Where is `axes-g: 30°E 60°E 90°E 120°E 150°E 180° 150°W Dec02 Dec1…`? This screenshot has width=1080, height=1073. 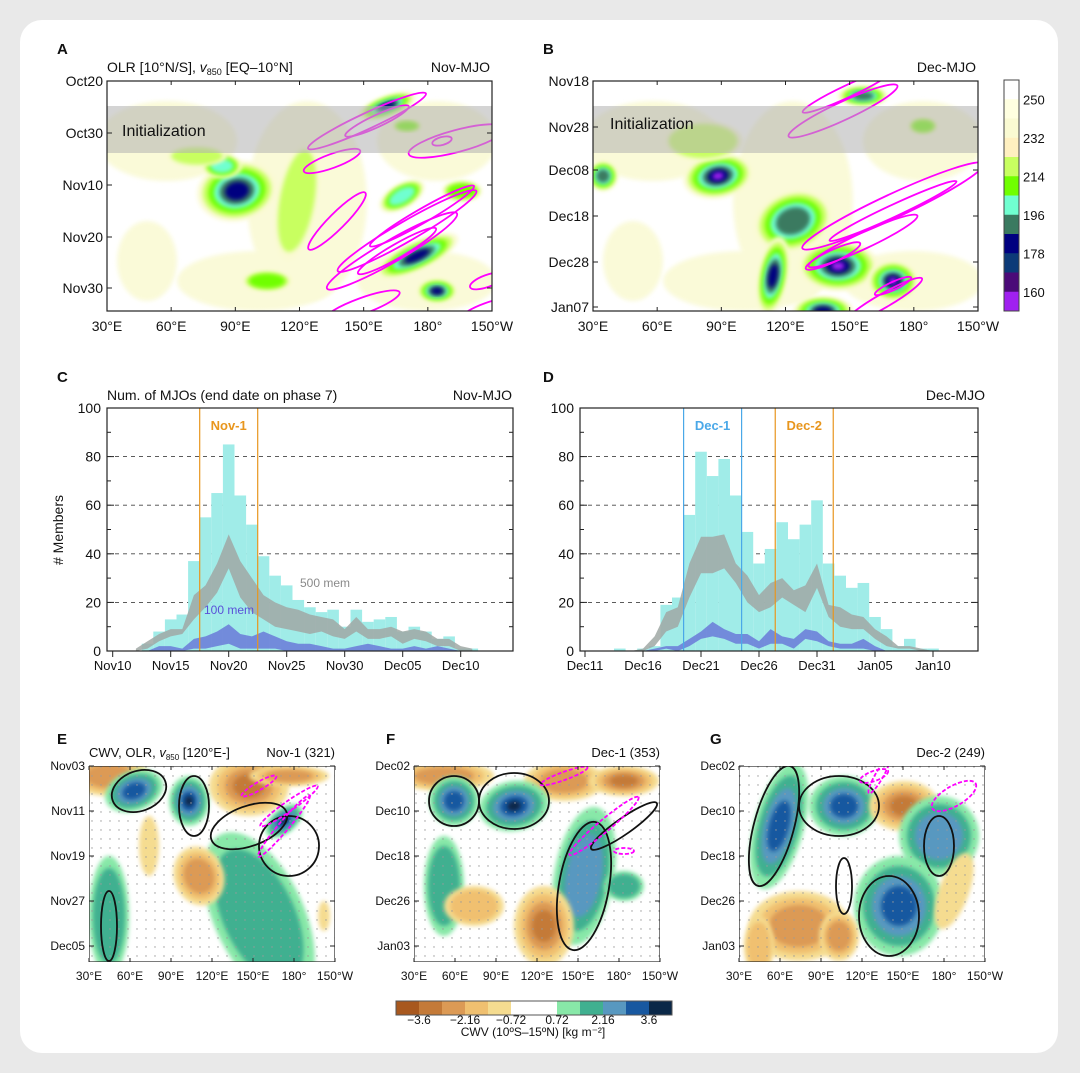
axes-g: 30°E 60°E 90°E 120°E 150°E 180° 150°W Dec02 Dec1… is located at coordinates (851, 871).